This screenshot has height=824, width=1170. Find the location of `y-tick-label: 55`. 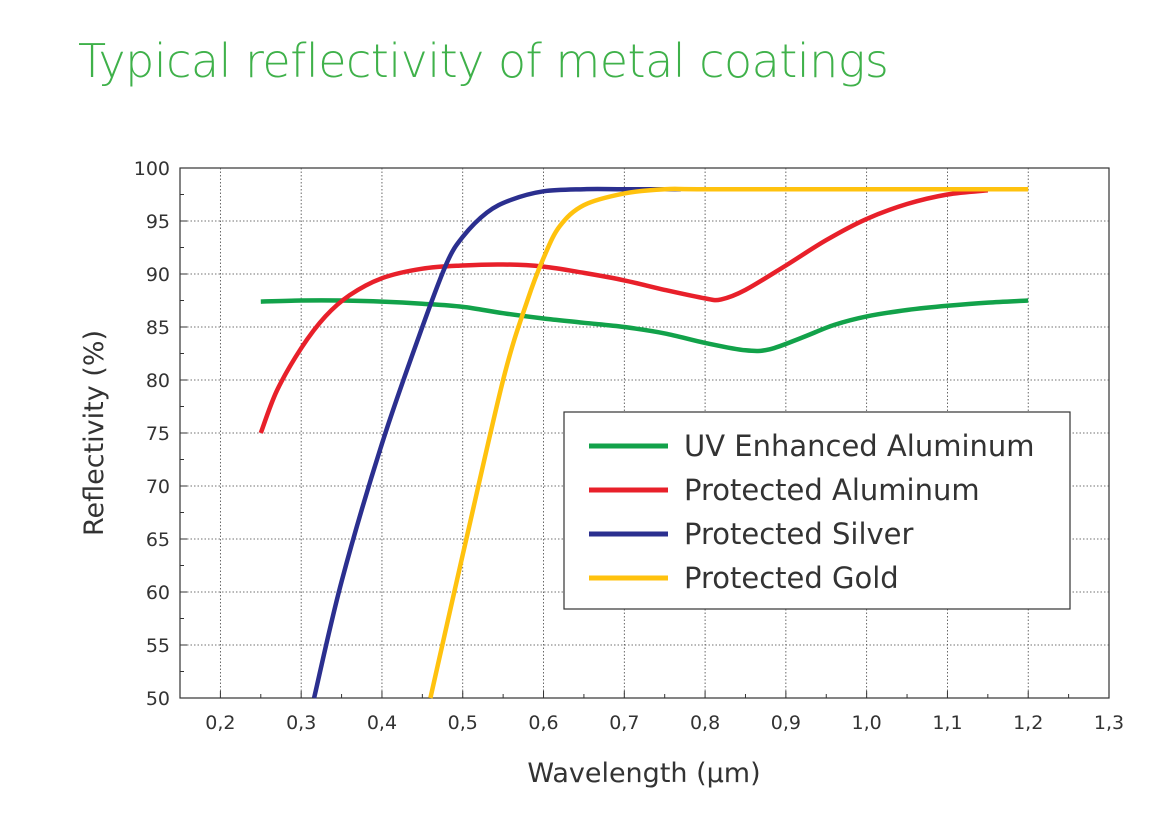

y-tick-label: 55 is located at coordinates (158, 646).